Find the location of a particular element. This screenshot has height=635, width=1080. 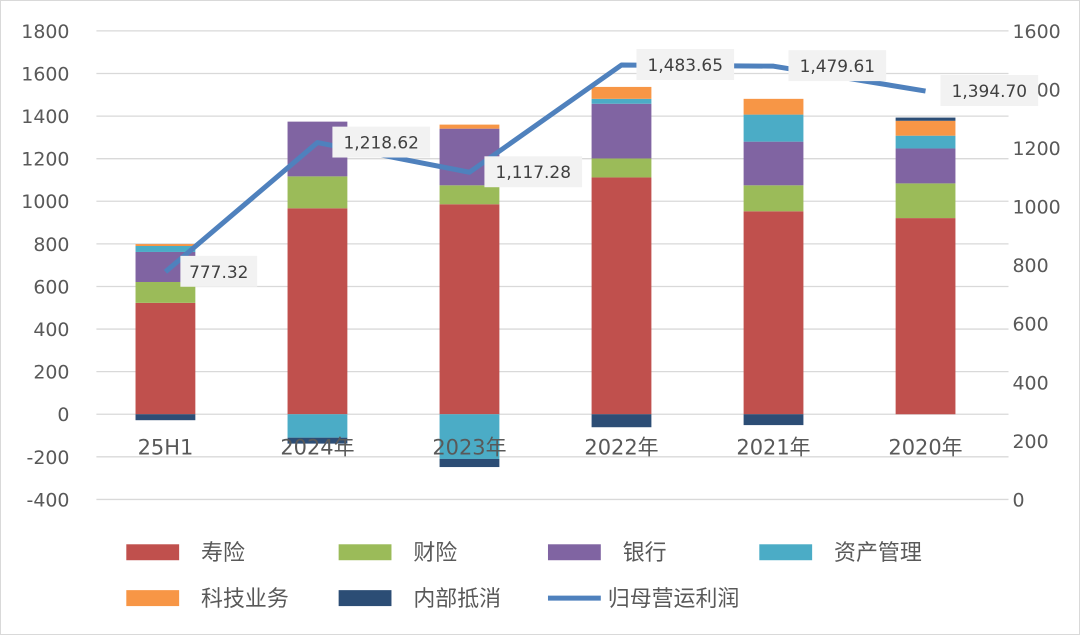

y2-tick-label: 1000 is located at coordinates (1037, 208).